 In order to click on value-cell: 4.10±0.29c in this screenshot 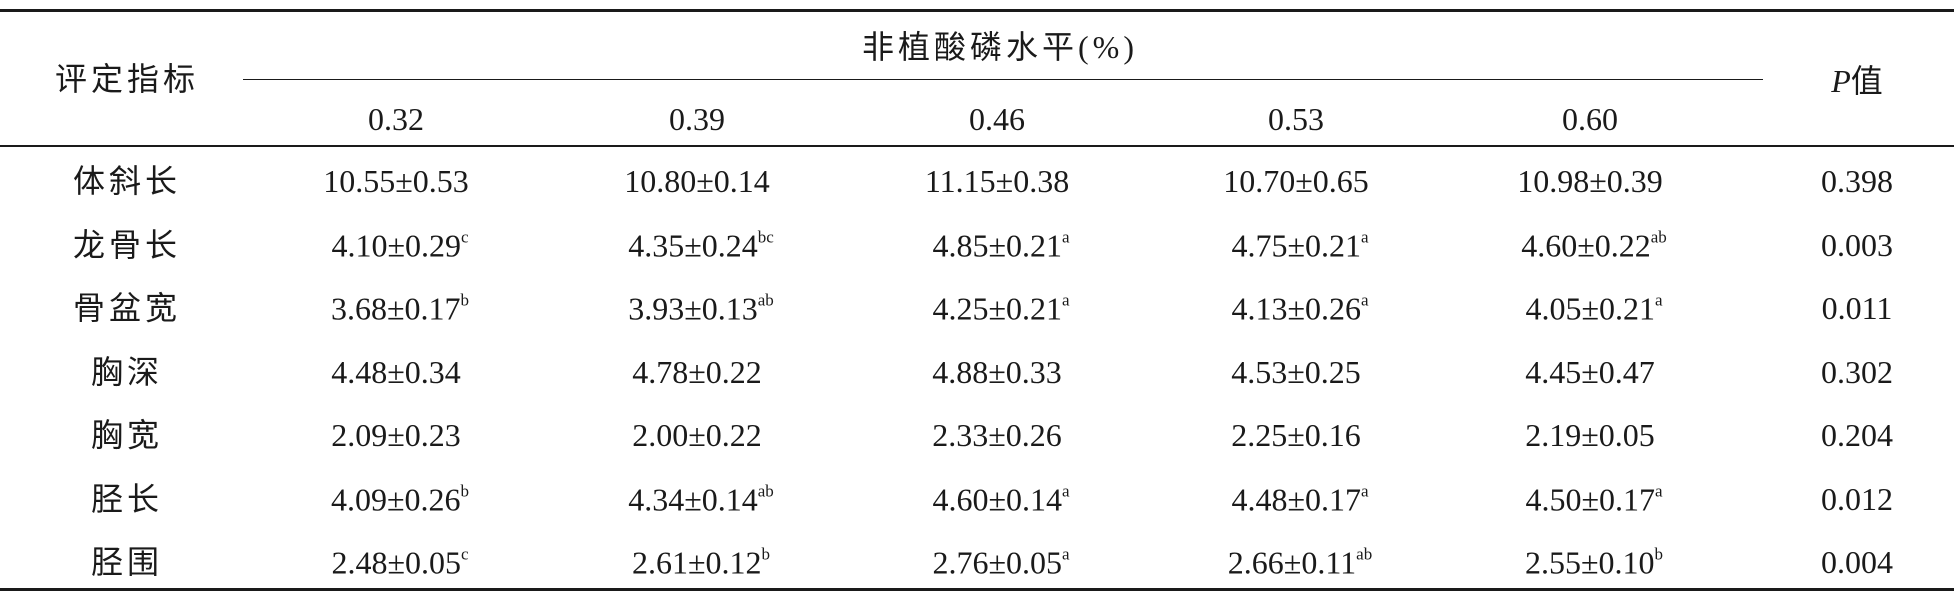, I will do `click(399, 244)`.